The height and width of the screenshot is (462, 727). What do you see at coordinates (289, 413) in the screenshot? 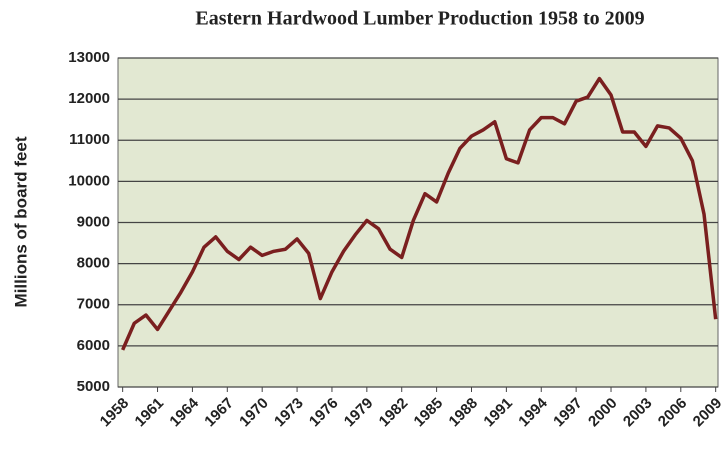
I see `x-tick-label: 1973` at bounding box center [289, 413].